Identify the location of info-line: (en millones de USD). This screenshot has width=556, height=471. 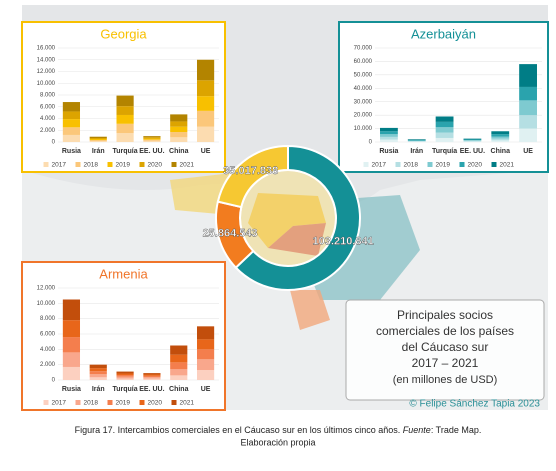
(445, 380).